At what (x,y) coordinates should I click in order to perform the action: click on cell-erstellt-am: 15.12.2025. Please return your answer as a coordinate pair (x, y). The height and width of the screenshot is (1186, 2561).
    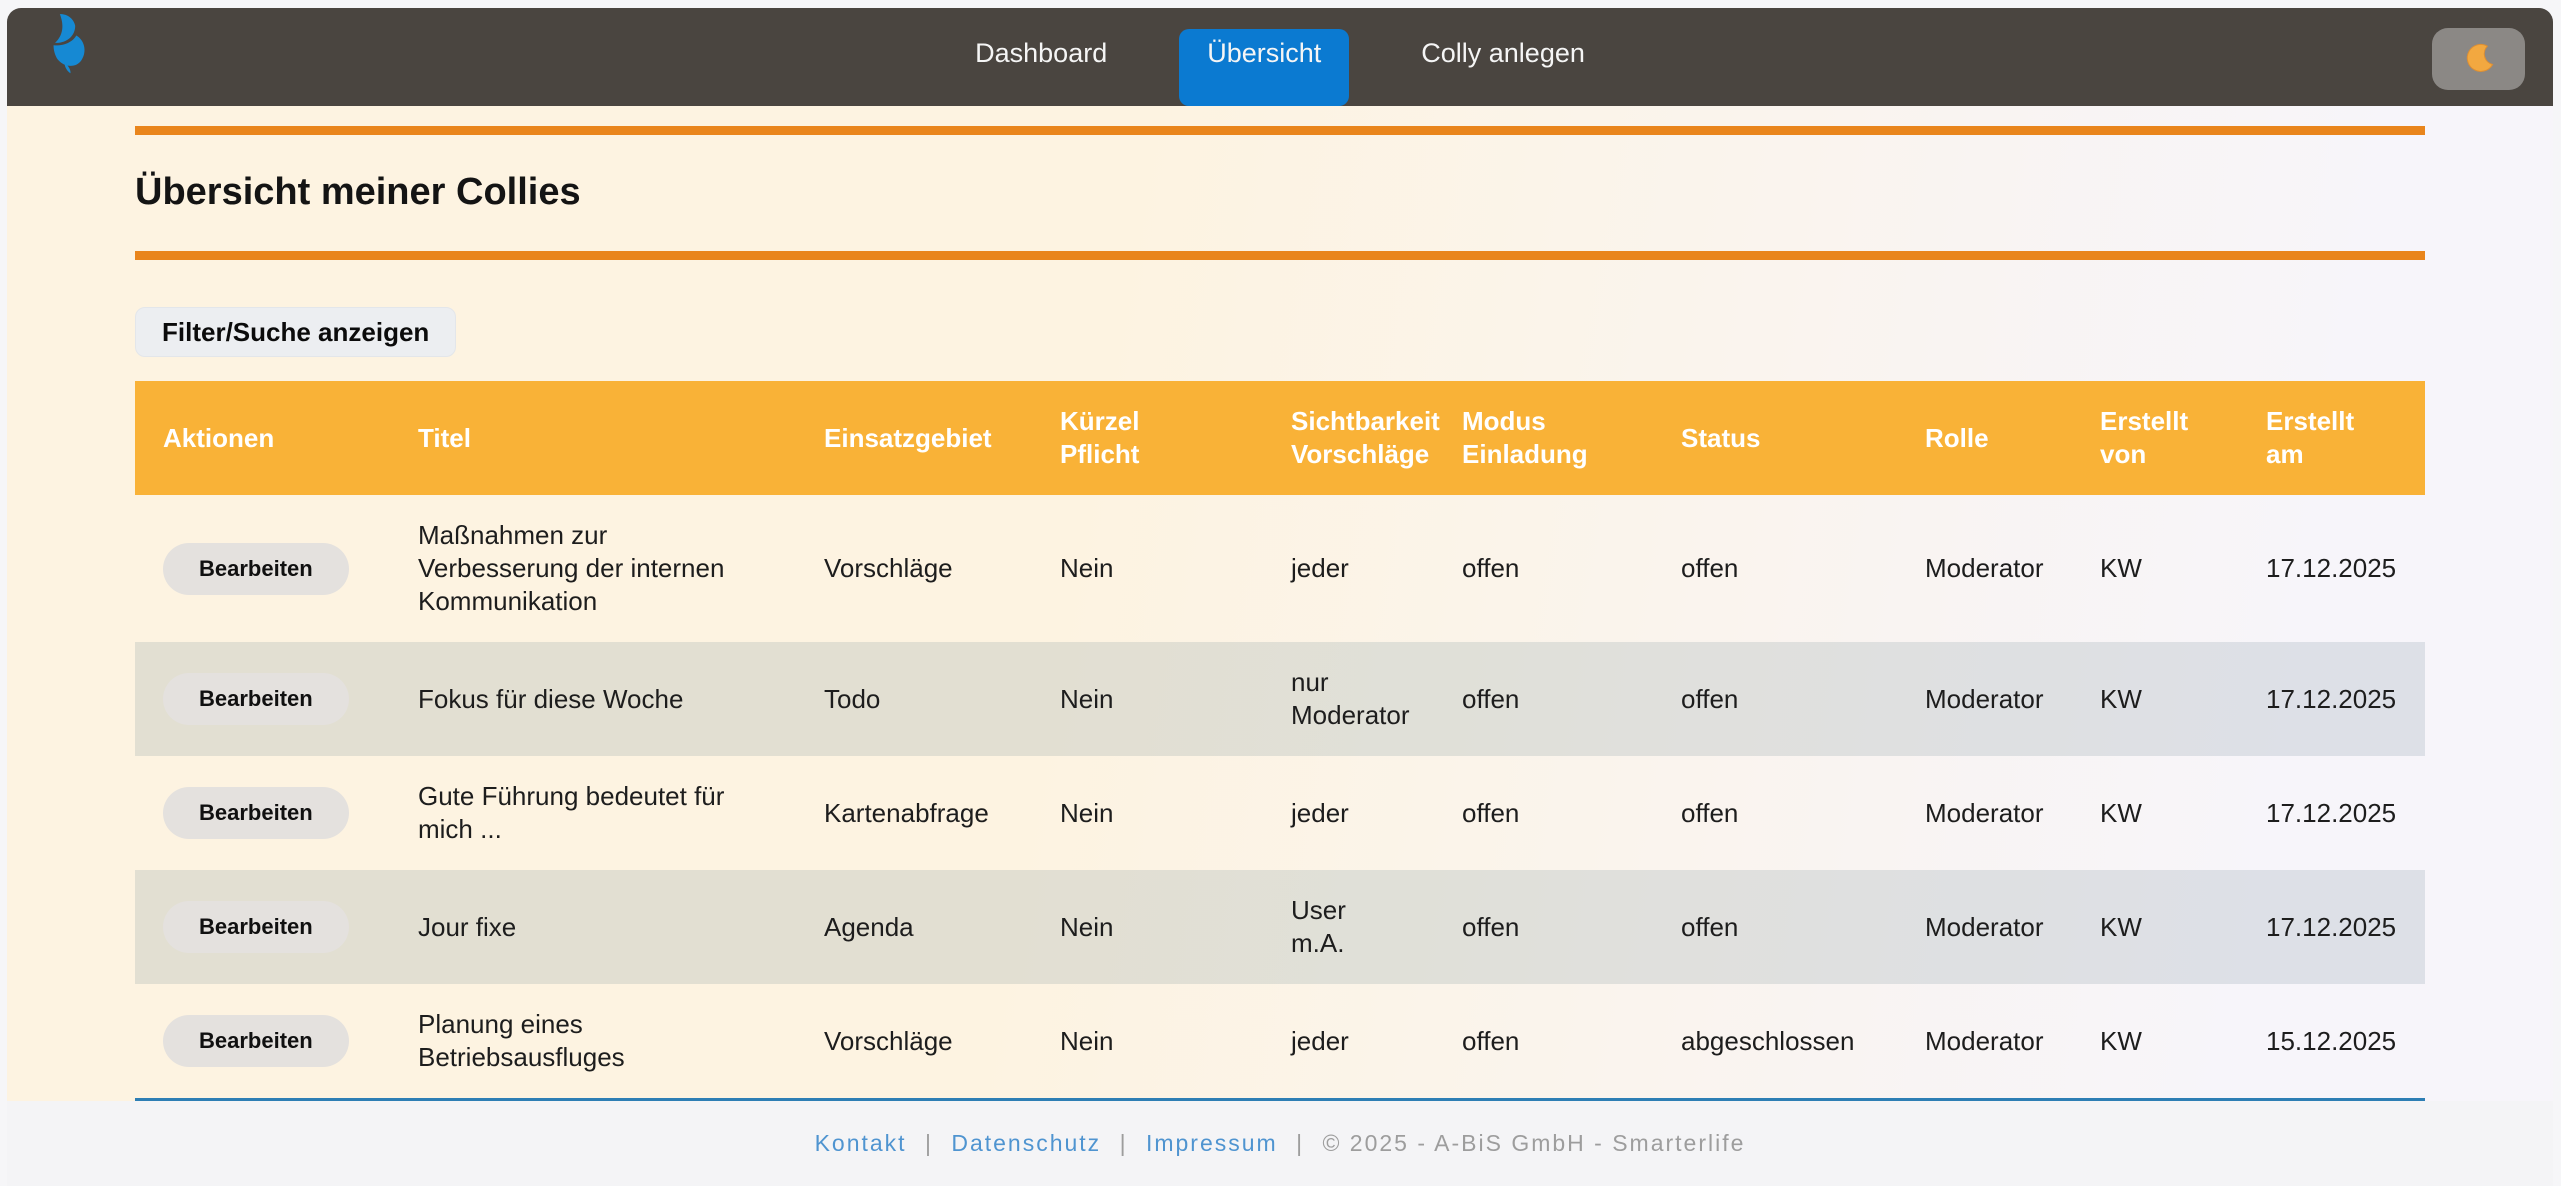
    Looking at the image, I should click on (2331, 1040).